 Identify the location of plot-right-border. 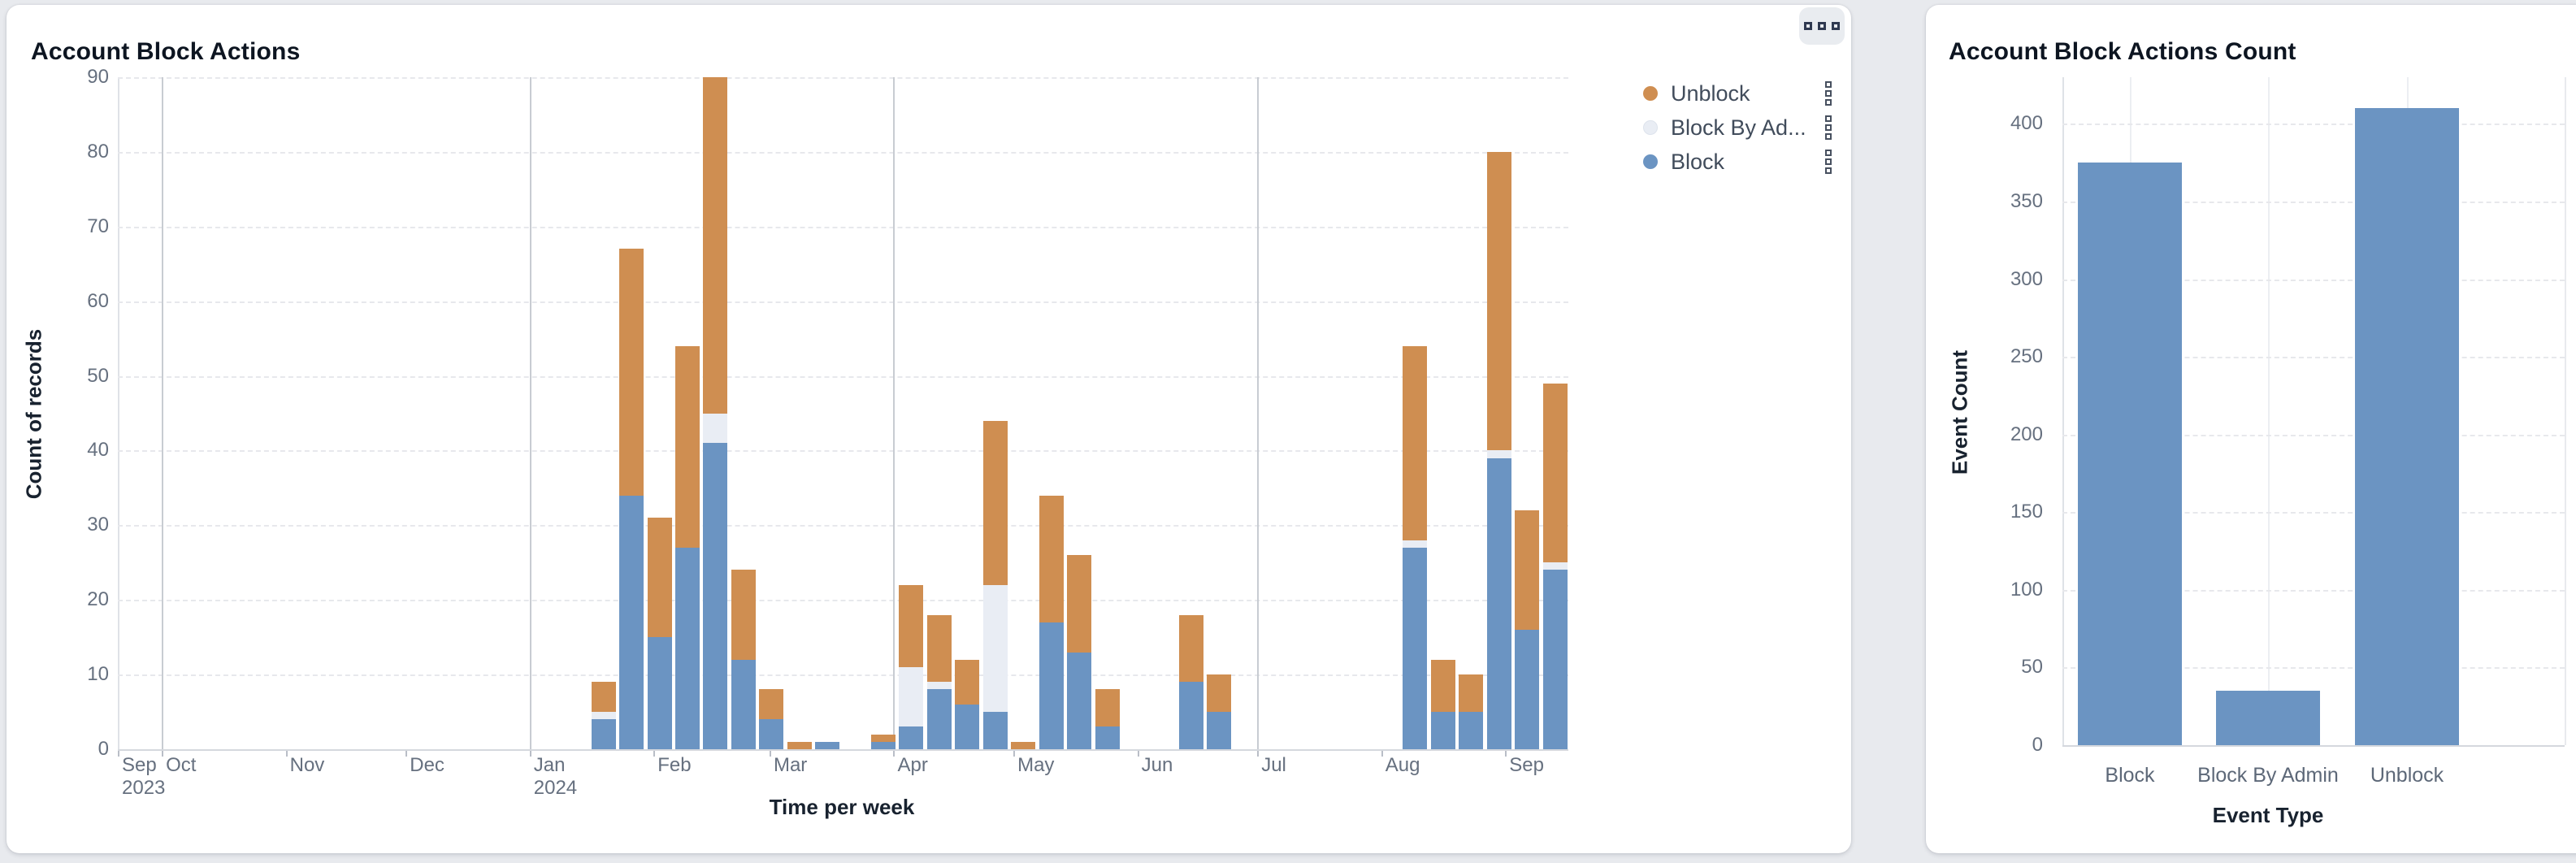
(2565, 411).